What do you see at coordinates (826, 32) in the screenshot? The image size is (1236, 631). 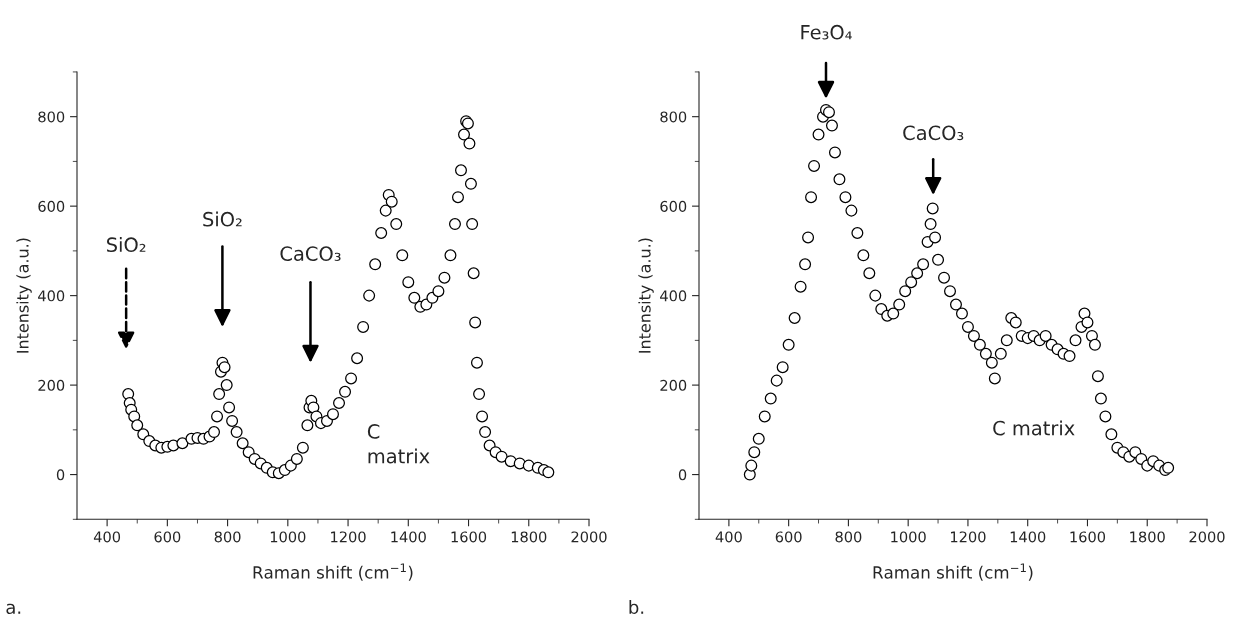 I see `text: Fe₃O₄` at bounding box center [826, 32].